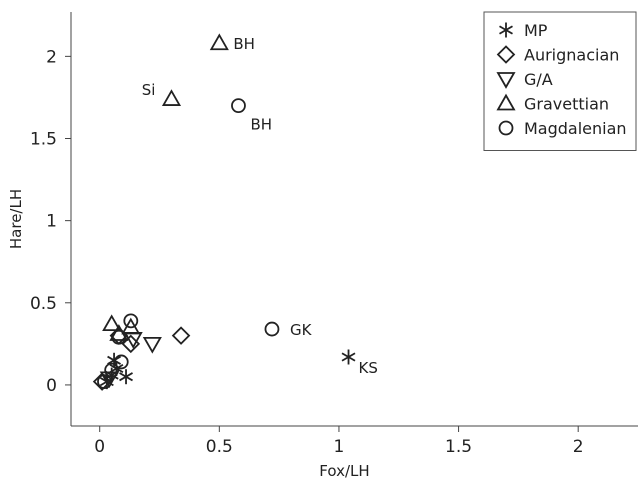  What do you see at coordinates (566, 104) in the screenshot?
I see `legend-label: Gravettian` at bounding box center [566, 104].